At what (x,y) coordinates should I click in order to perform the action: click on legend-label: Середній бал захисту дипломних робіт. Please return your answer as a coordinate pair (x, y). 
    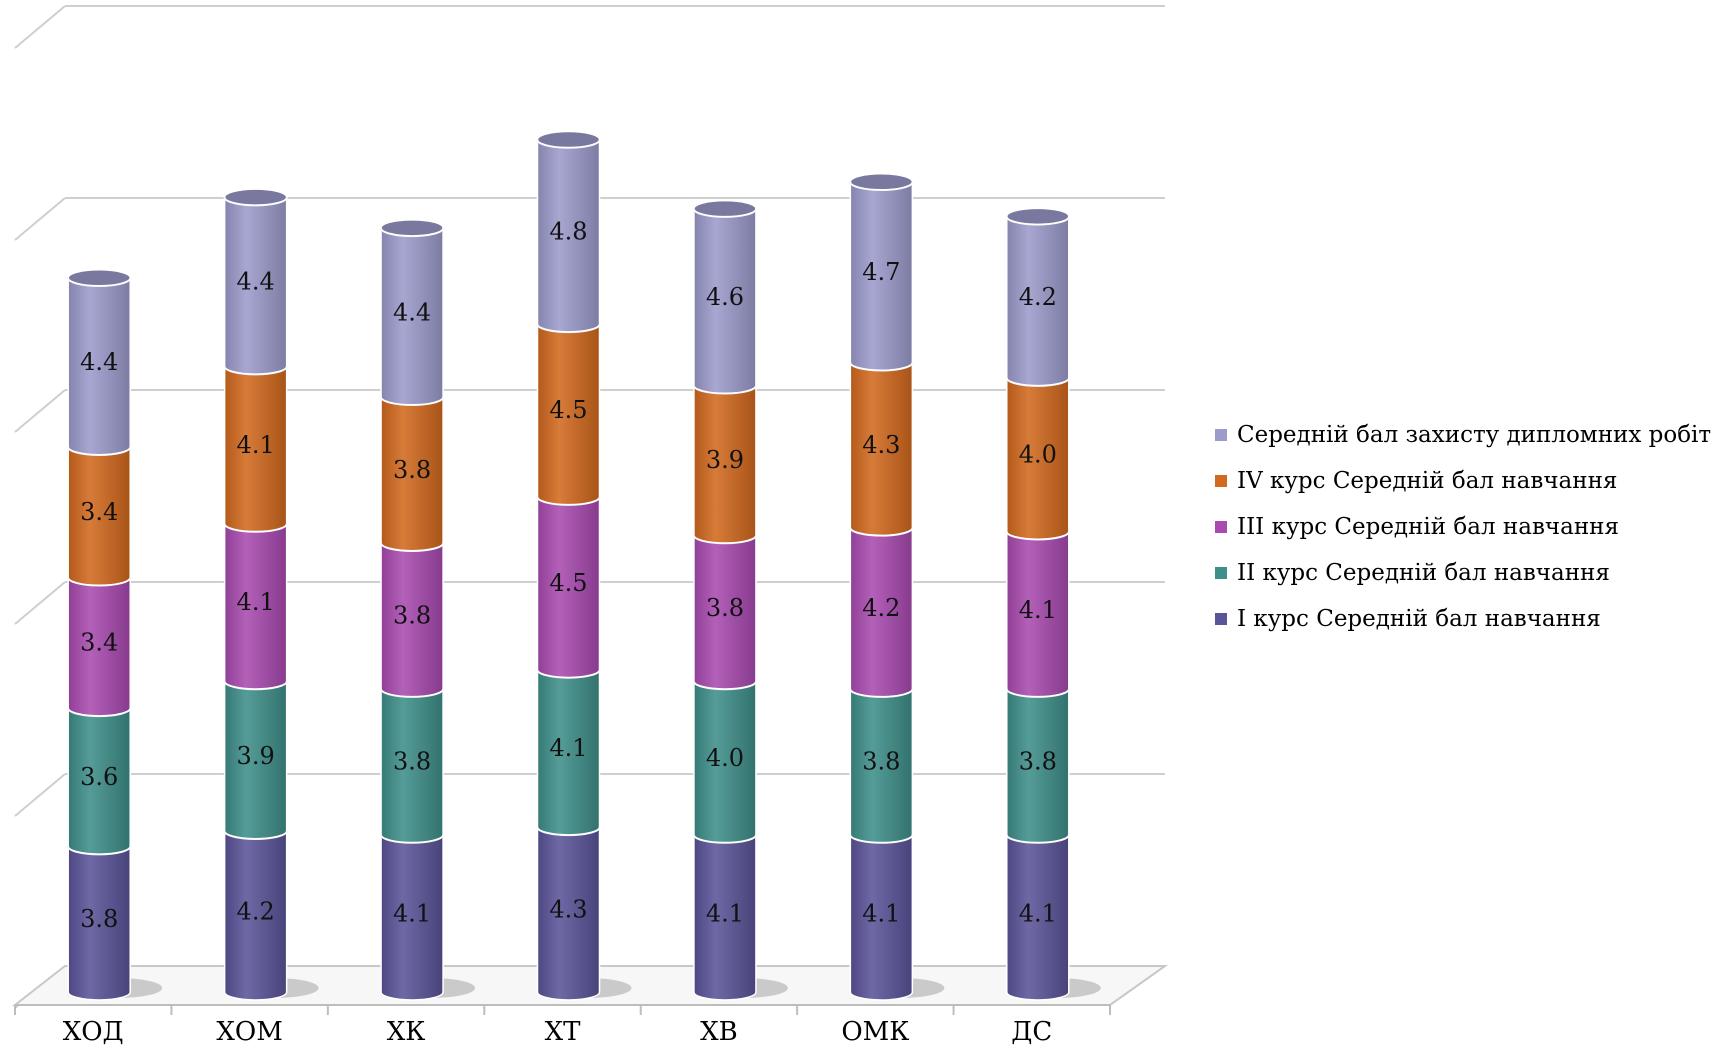
    Looking at the image, I should click on (1474, 435).